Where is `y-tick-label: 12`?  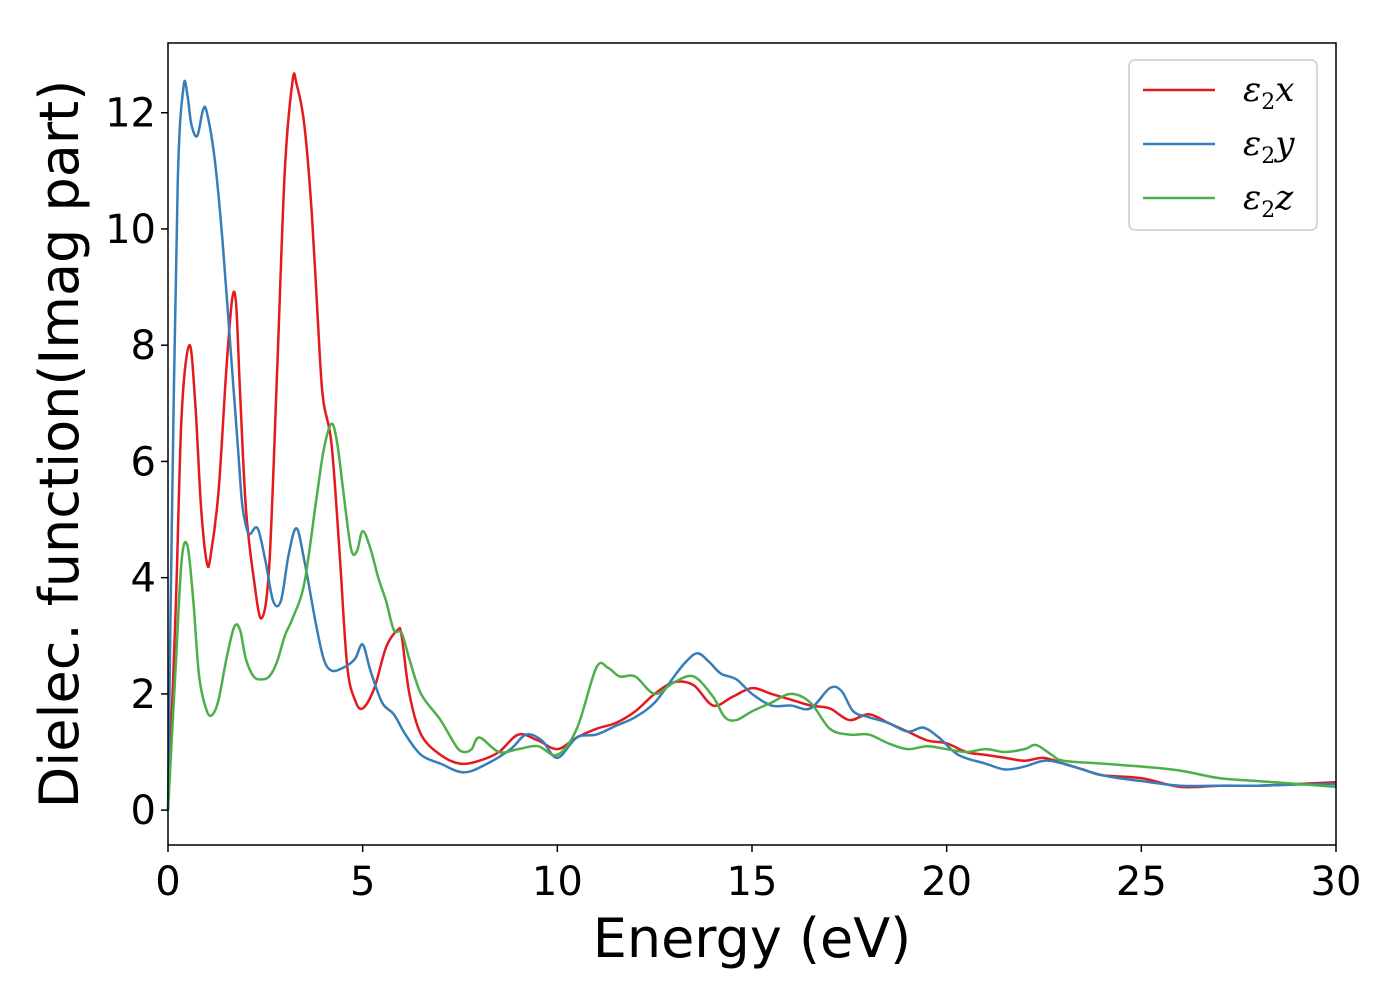
y-tick-label: 12 is located at coordinates (130, 114).